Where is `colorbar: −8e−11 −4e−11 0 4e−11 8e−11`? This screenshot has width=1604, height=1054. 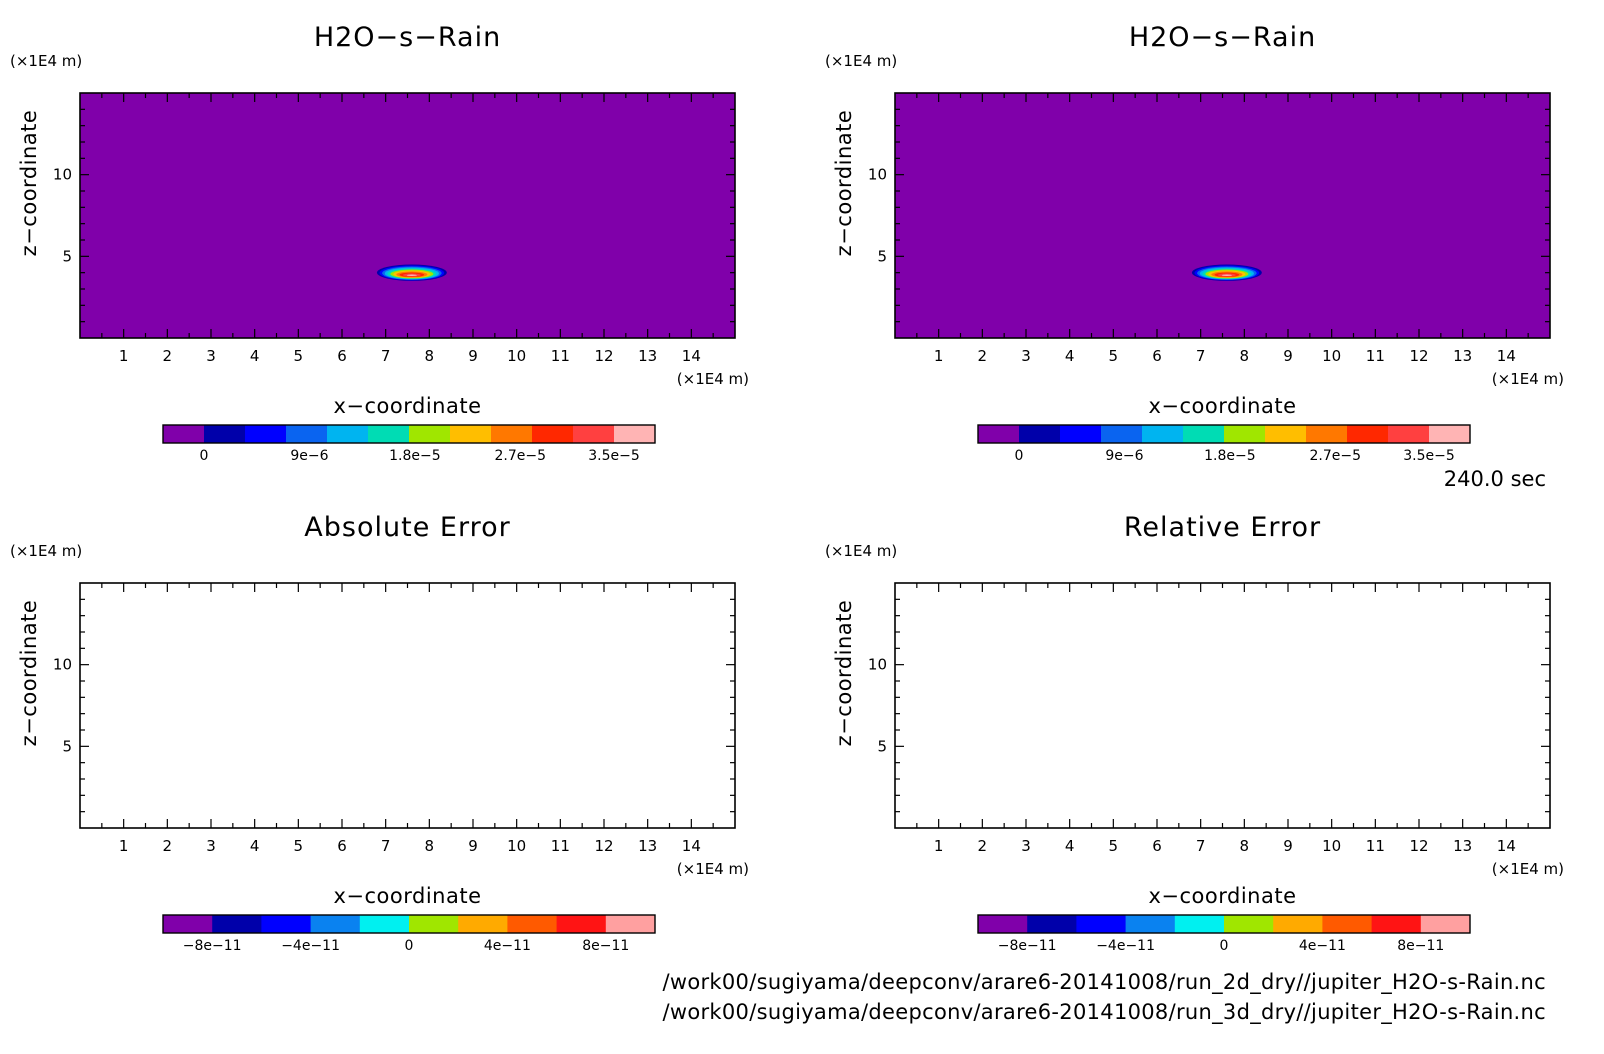 colorbar: −8e−11 −4e−11 0 4e−11 8e−11 is located at coordinates (409, 934).